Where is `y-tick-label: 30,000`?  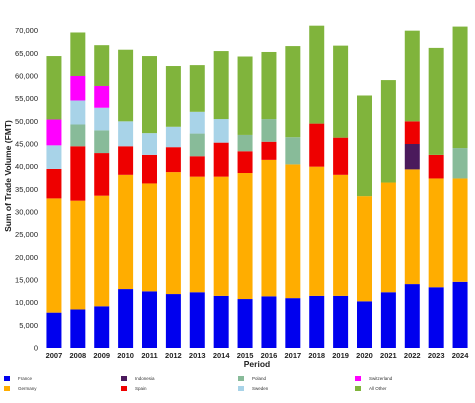 y-tick-label: 30,000 is located at coordinates (26, 212).